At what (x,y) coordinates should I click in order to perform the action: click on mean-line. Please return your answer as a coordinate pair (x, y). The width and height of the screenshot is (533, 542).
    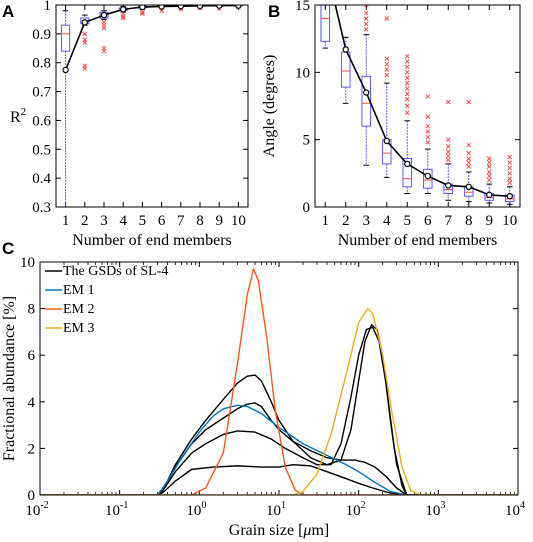
    Looking at the image, I should click on (422, 101).